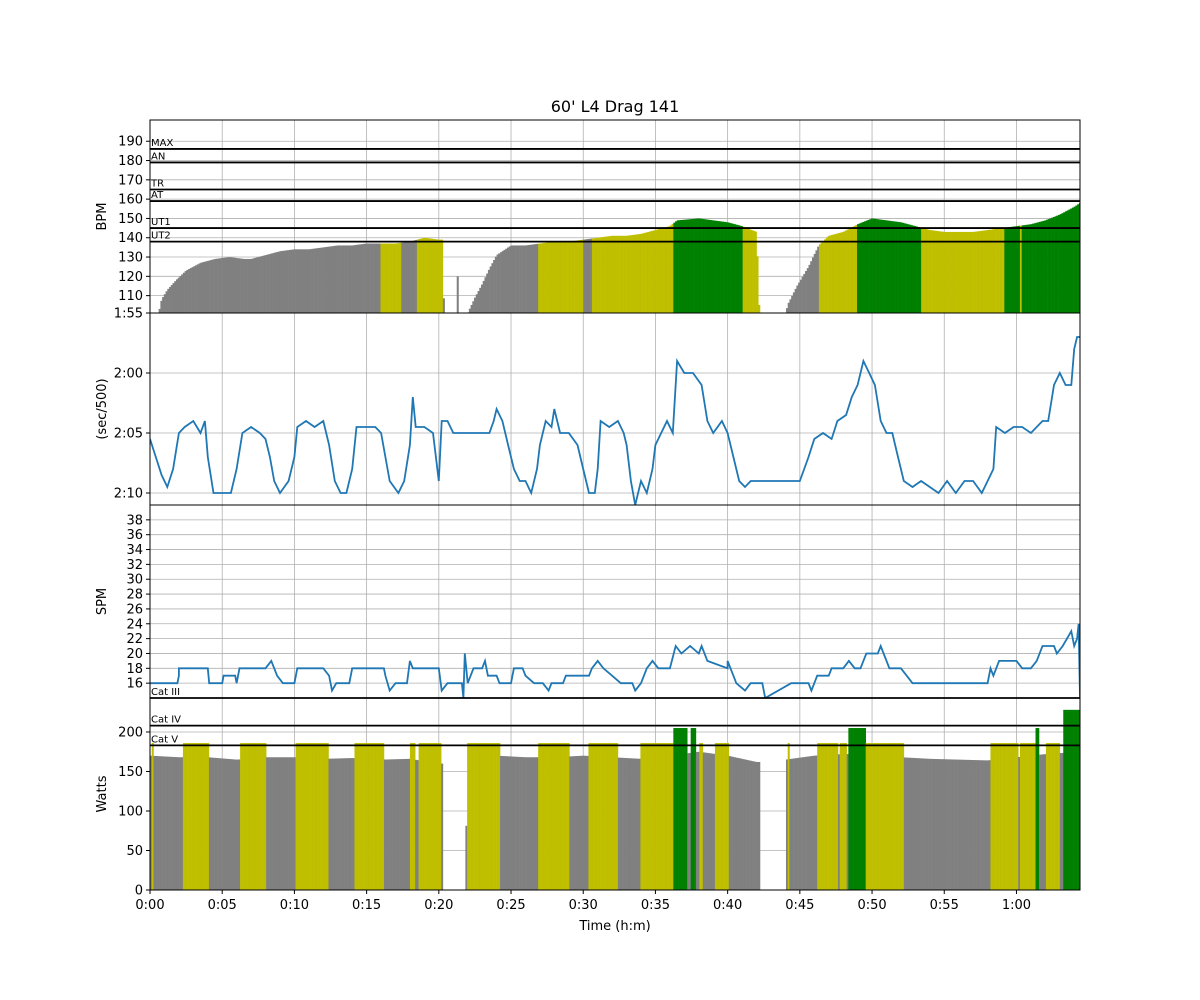 This screenshot has width=1200, height=1000. I want to click on spm-ytick-label-4: 24, so click(134, 624).